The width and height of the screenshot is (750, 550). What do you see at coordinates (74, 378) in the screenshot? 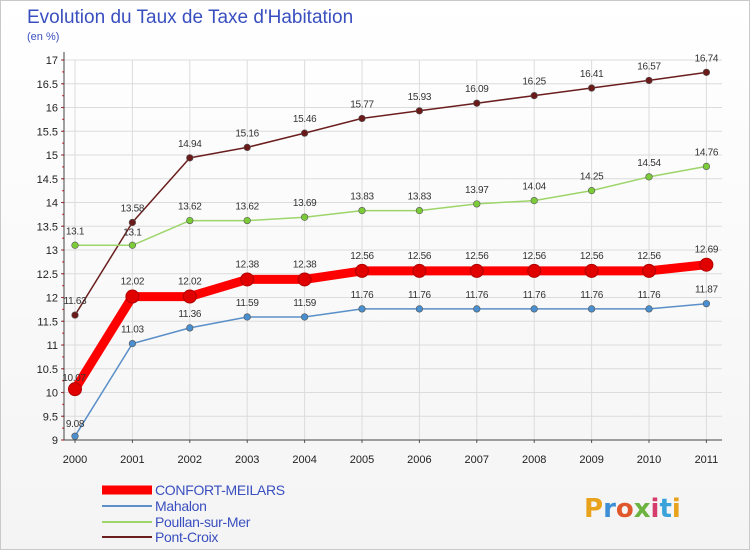
I see `data-label: 10.07` at bounding box center [74, 378].